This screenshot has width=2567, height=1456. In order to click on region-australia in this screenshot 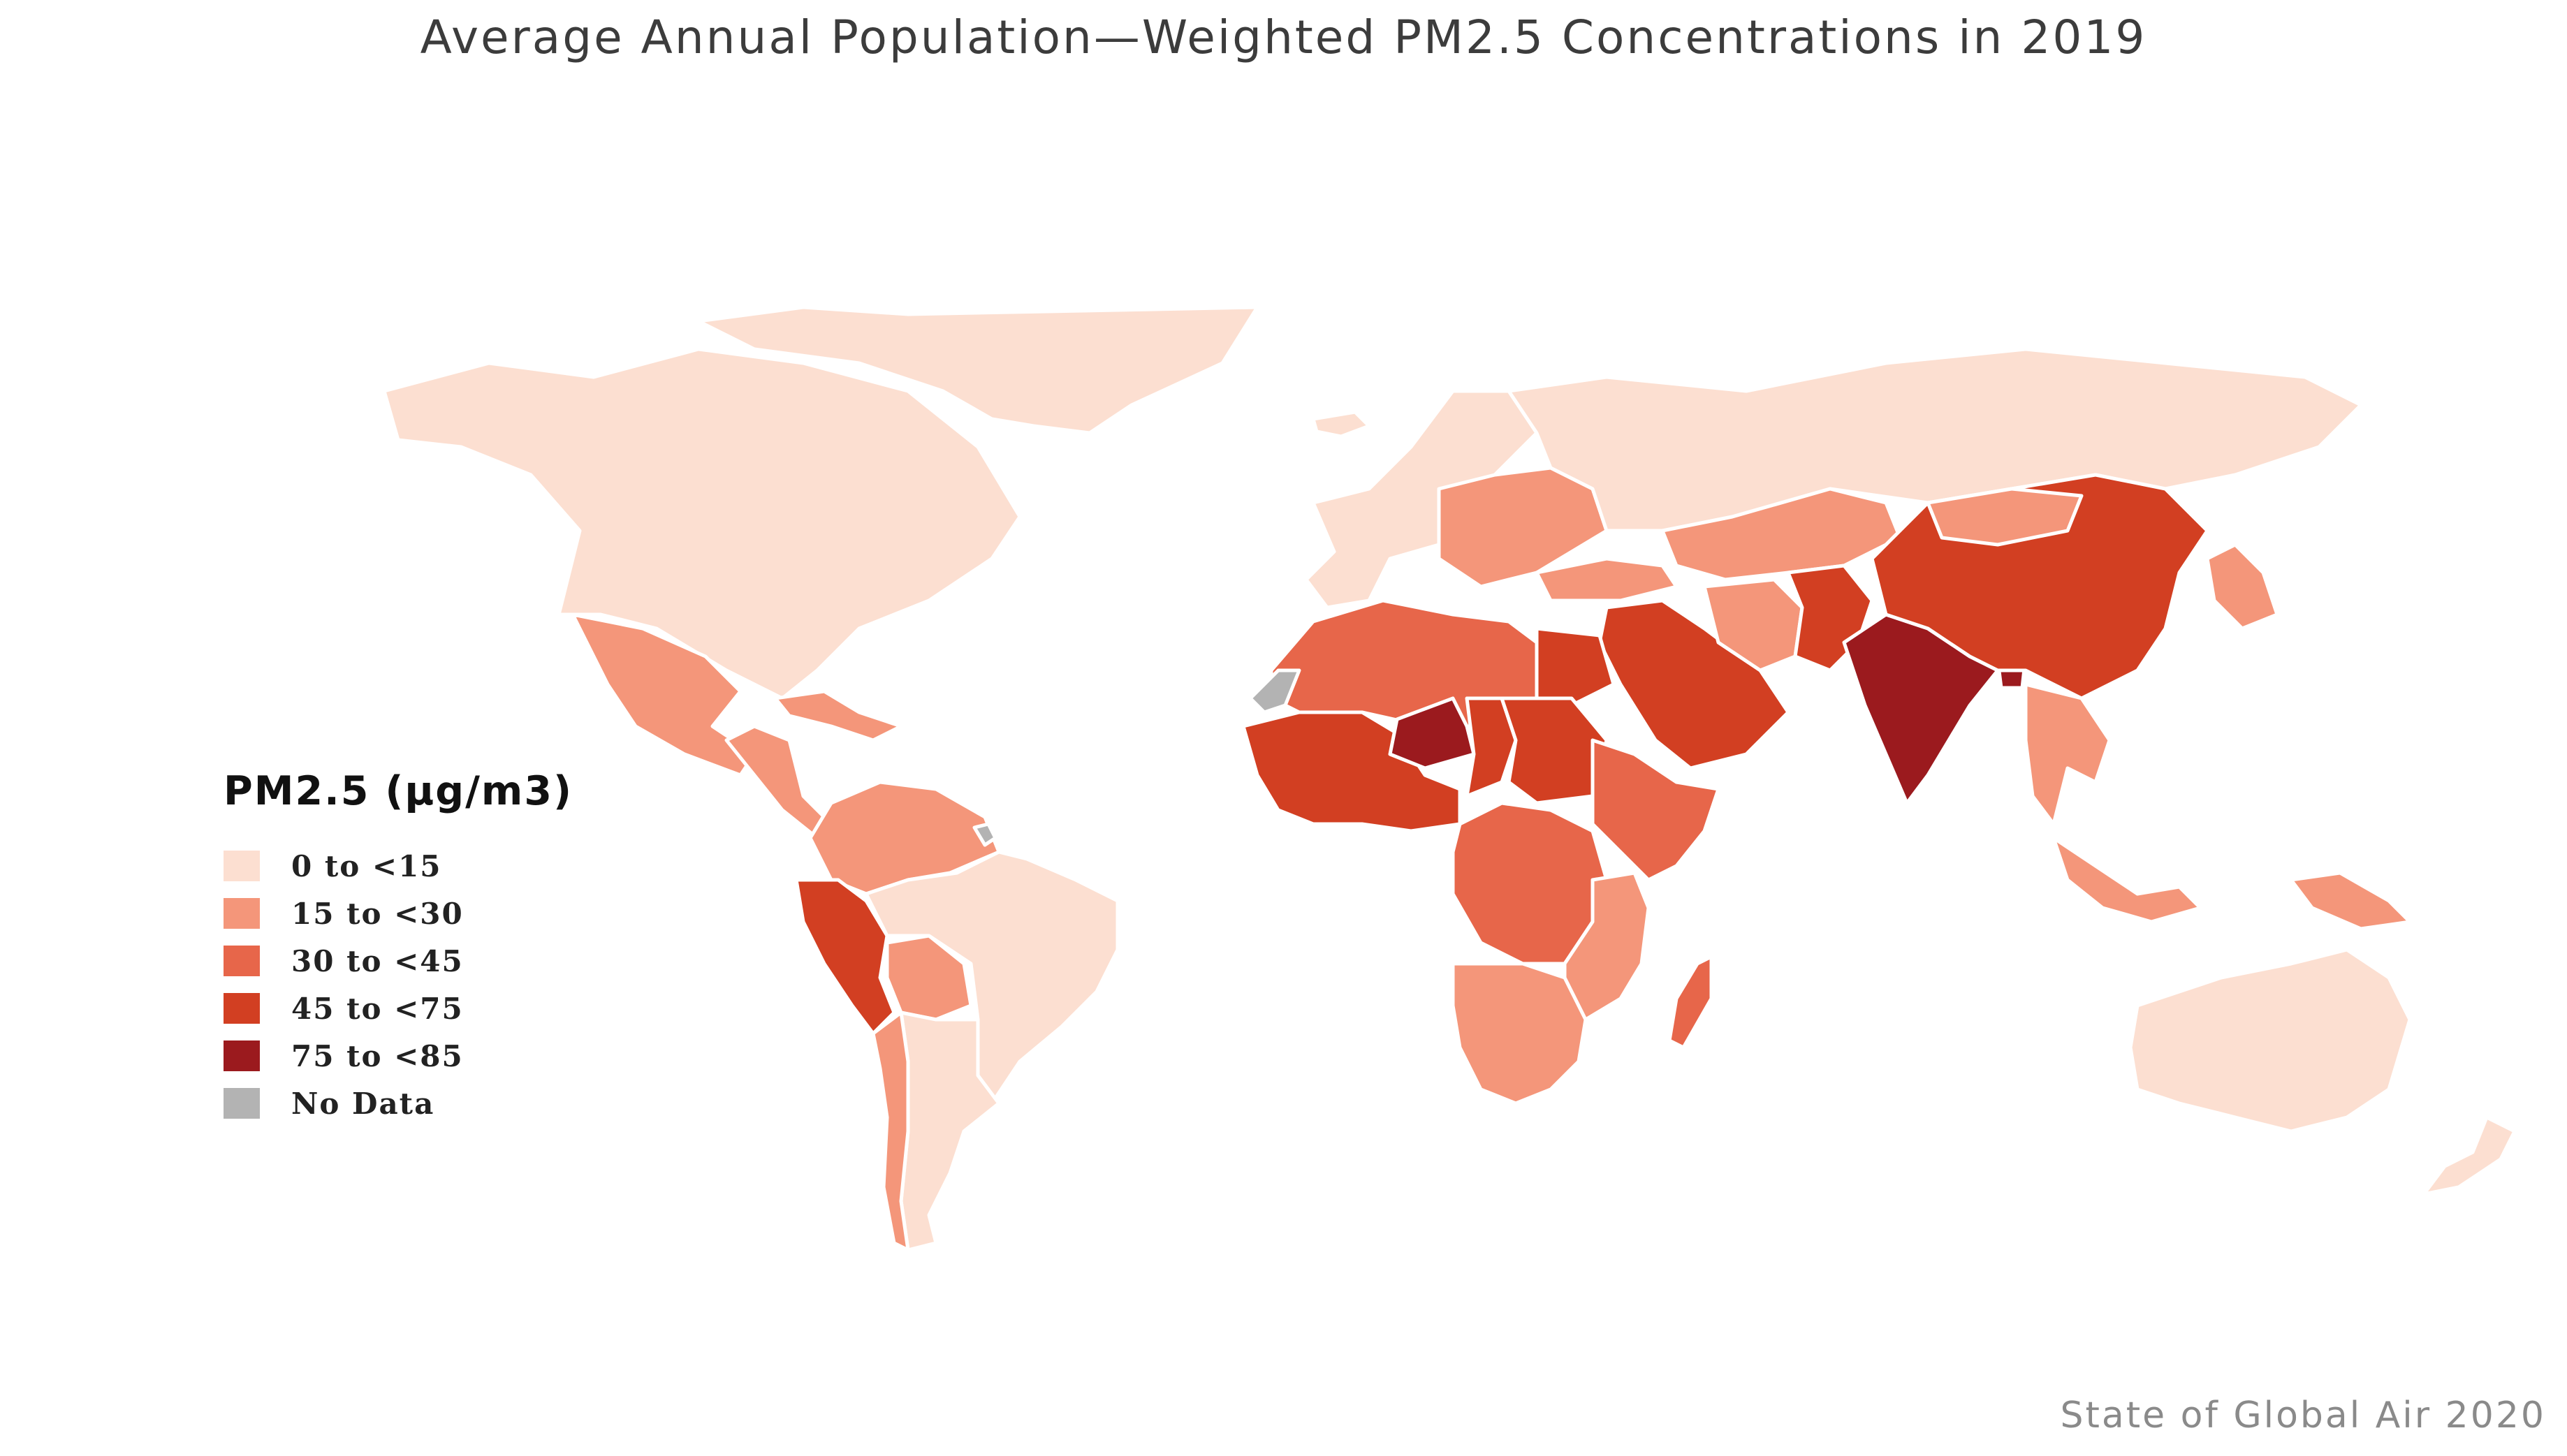, I will do `click(2270, 1040)`.